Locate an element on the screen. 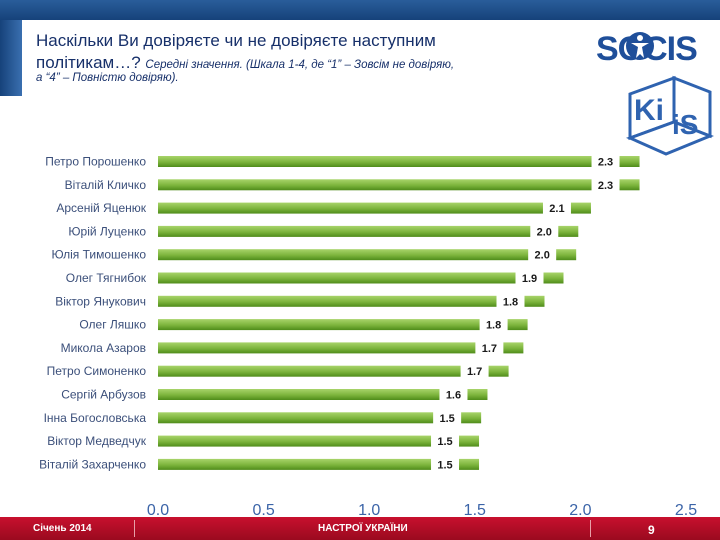  x-tick-label-3: 1.5 is located at coordinates (475, 510).